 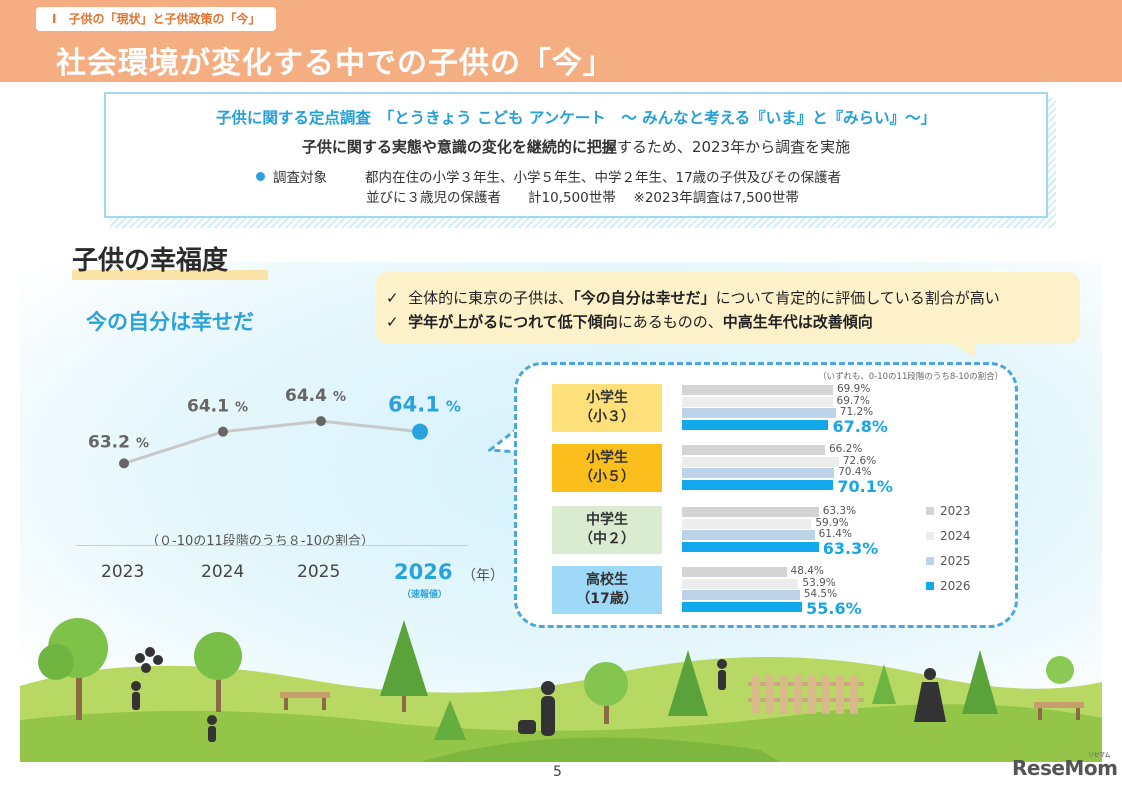 What do you see at coordinates (491, 298) in the screenshot?
I see `summary-line-1-pre: 全体的に東京の子供は、` at bounding box center [491, 298].